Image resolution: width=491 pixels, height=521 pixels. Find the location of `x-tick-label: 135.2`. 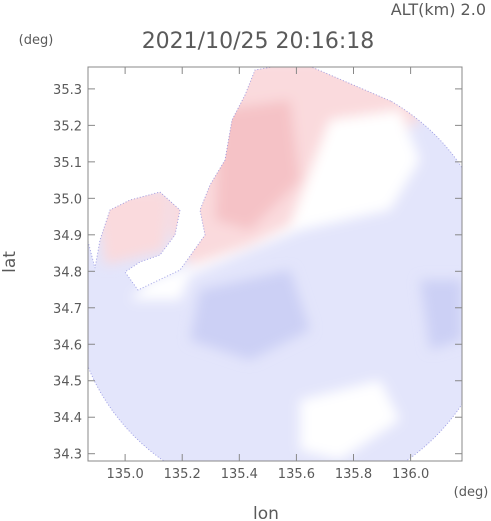

x-tick-label: 135.2 is located at coordinates (182, 474).